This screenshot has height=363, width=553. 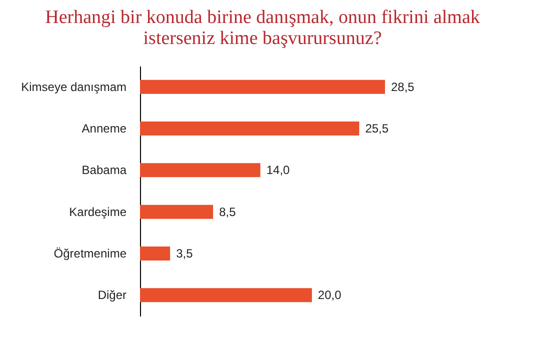 What do you see at coordinates (185, 253) in the screenshot?
I see `data-label: 3,5` at bounding box center [185, 253].